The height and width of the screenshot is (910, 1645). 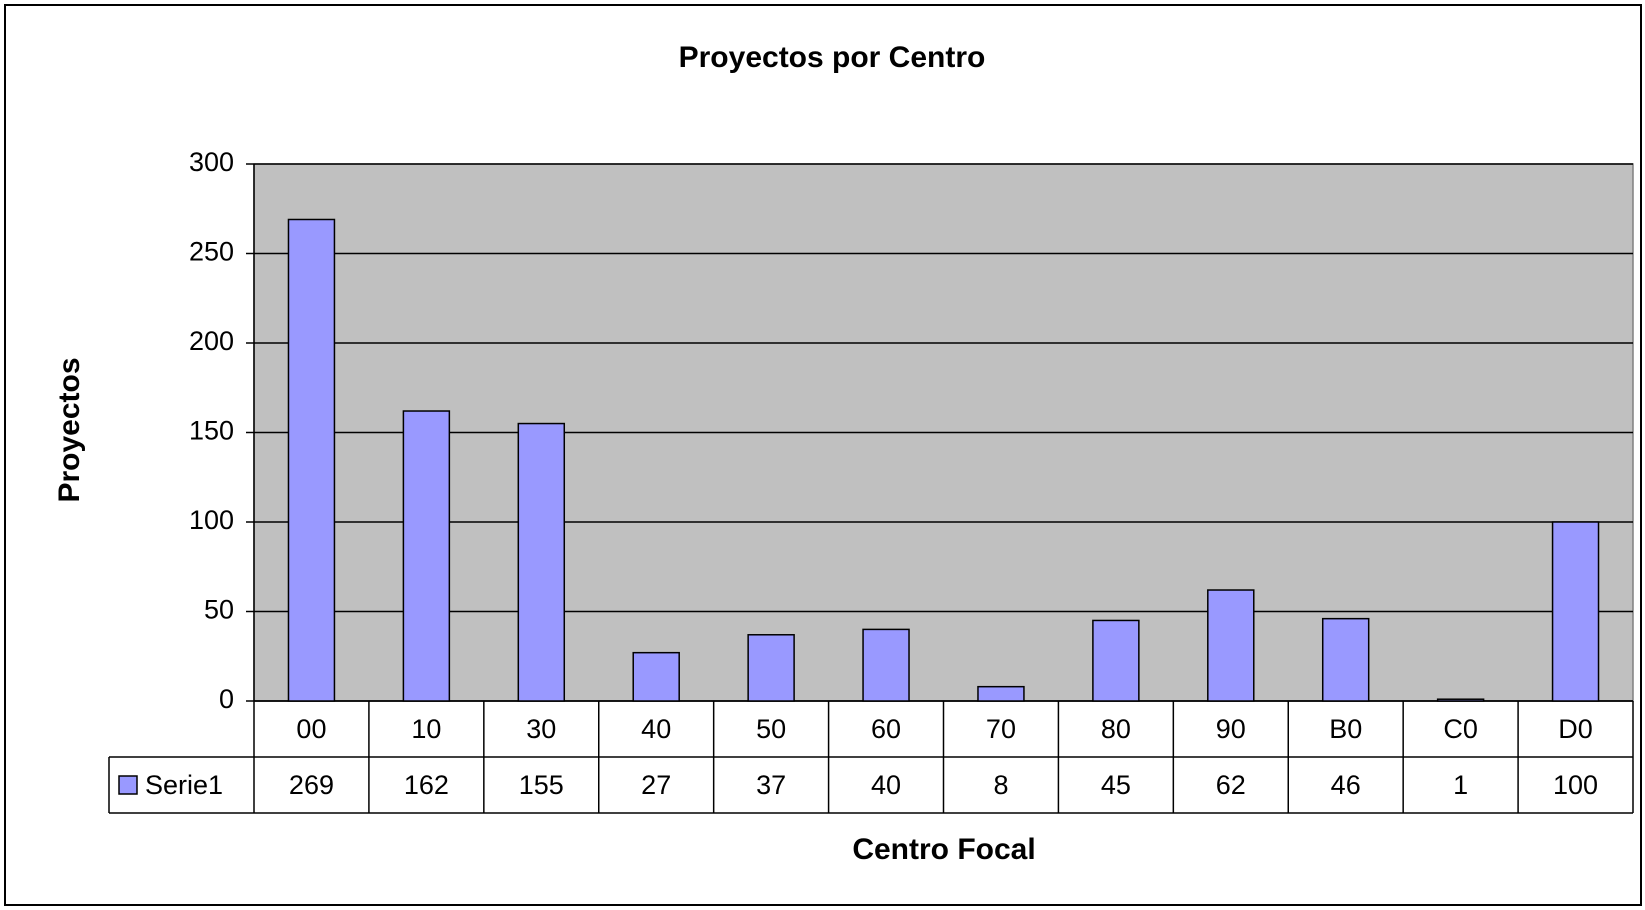 I want to click on table-value: 62, so click(x=1231, y=785).